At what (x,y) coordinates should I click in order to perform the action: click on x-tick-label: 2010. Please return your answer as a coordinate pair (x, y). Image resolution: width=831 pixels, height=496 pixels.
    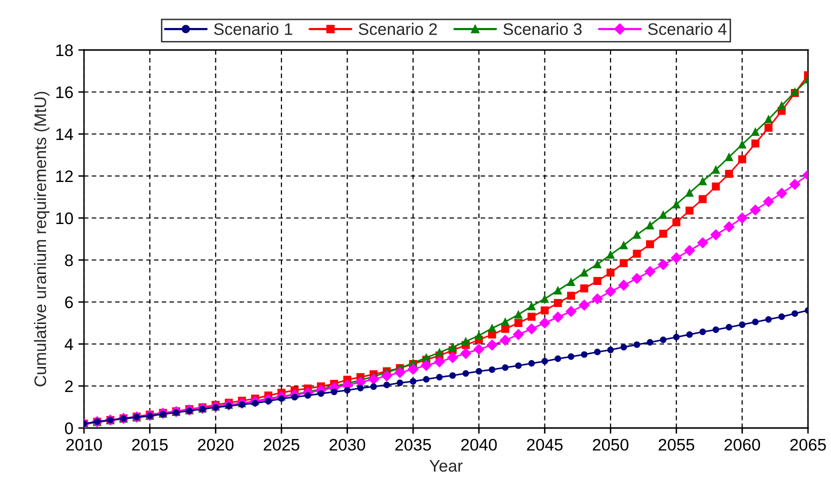
    Looking at the image, I should click on (84, 444).